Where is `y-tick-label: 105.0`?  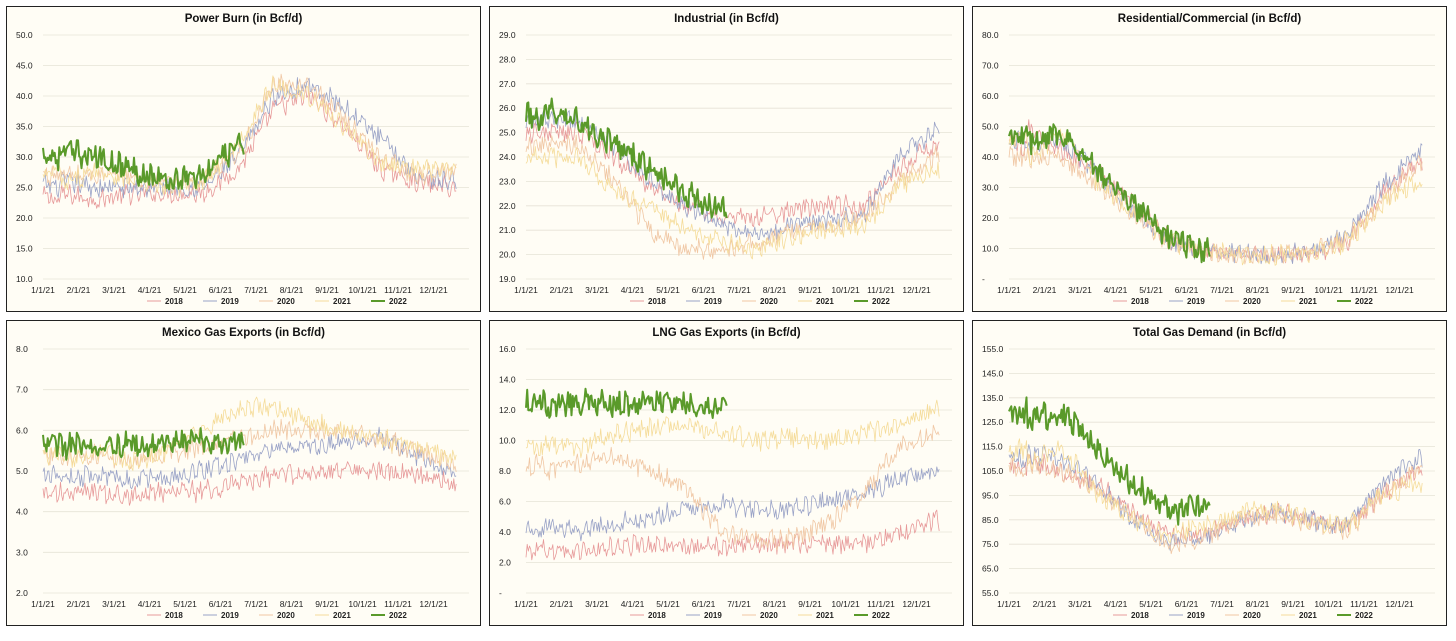 y-tick-label: 105.0 is located at coordinates (993, 471).